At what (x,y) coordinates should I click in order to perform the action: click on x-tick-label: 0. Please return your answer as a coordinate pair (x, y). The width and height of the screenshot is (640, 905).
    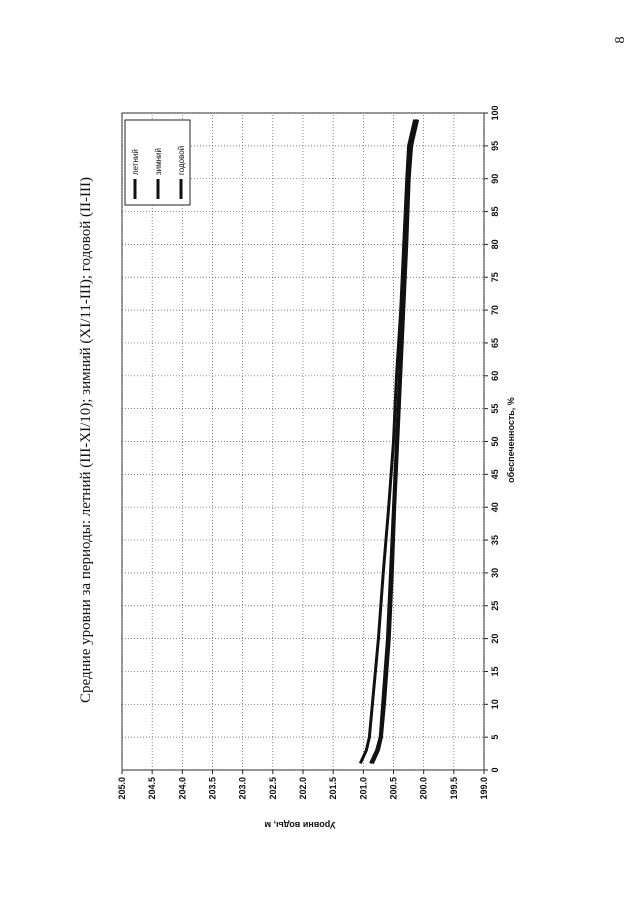
    Looking at the image, I should click on (495, 769).